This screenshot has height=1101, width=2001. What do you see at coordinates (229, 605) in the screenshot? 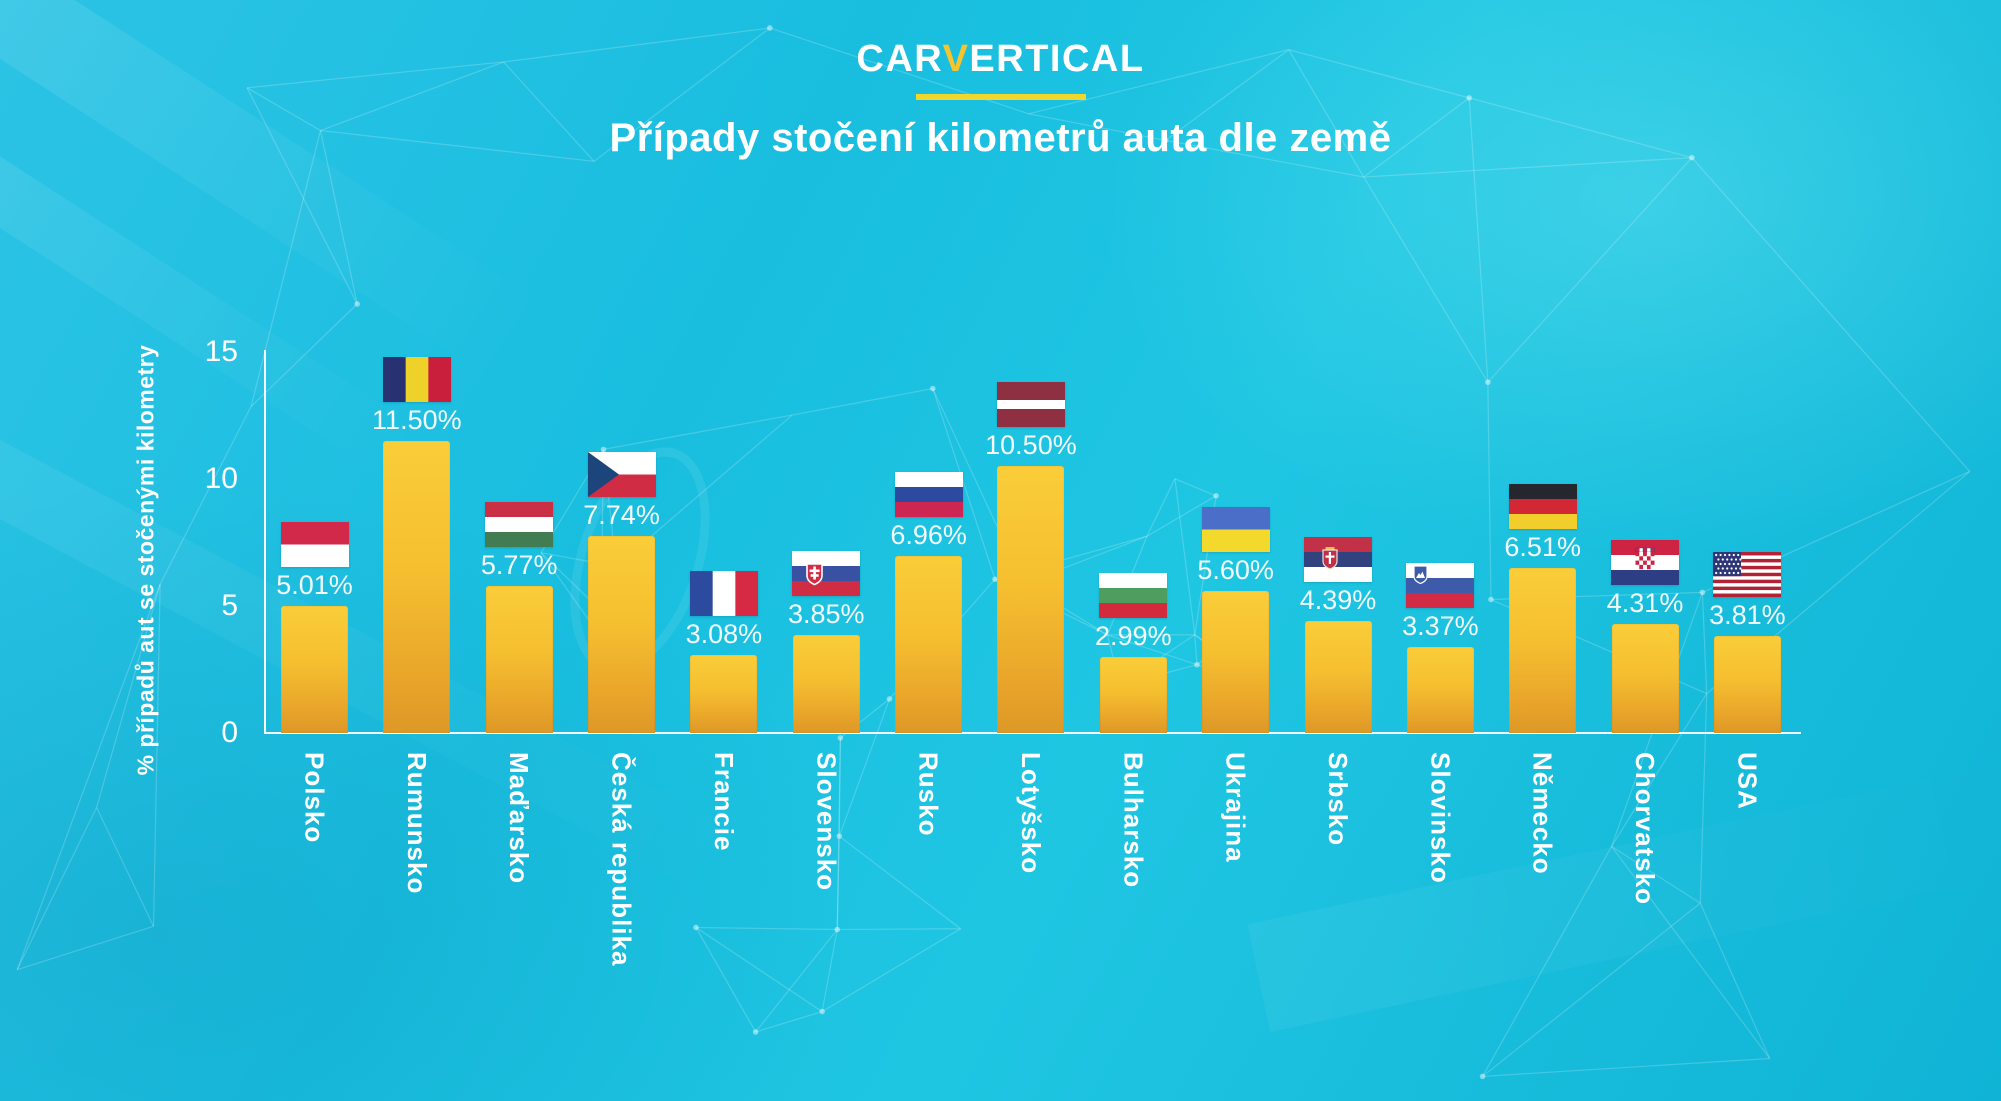
I see `y-tick-5: 5` at bounding box center [229, 605].